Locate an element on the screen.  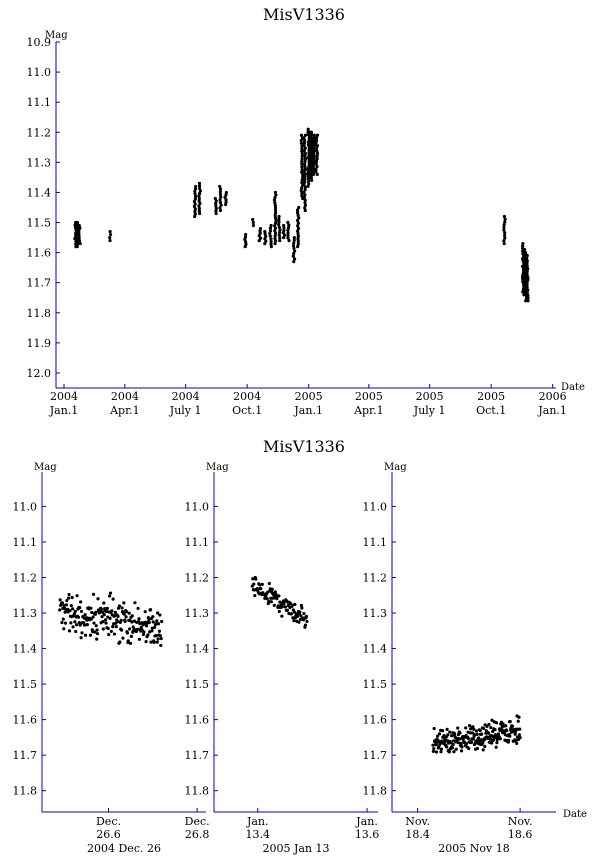
panel-y-tick-label: 11.5 is located at coordinates (375, 684).